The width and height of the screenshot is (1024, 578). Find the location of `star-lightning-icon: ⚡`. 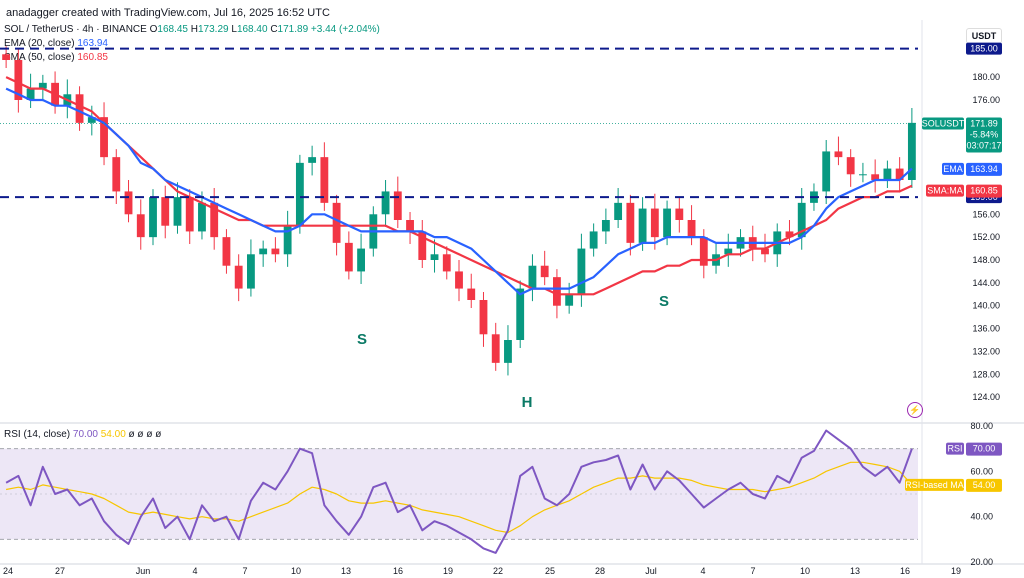

star-lightning-icon: ⚡ is located at coordinates (915, 410).